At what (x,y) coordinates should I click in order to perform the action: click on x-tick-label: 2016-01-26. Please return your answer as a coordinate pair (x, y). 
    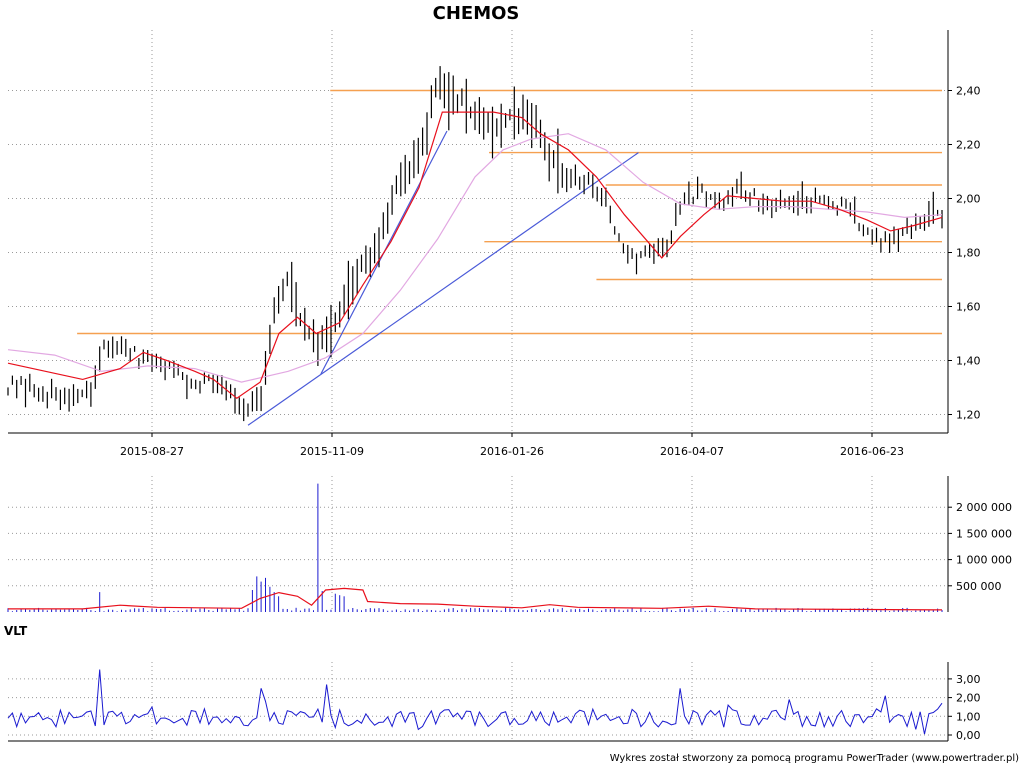
    Looking at the image, I should click on (512, 451).